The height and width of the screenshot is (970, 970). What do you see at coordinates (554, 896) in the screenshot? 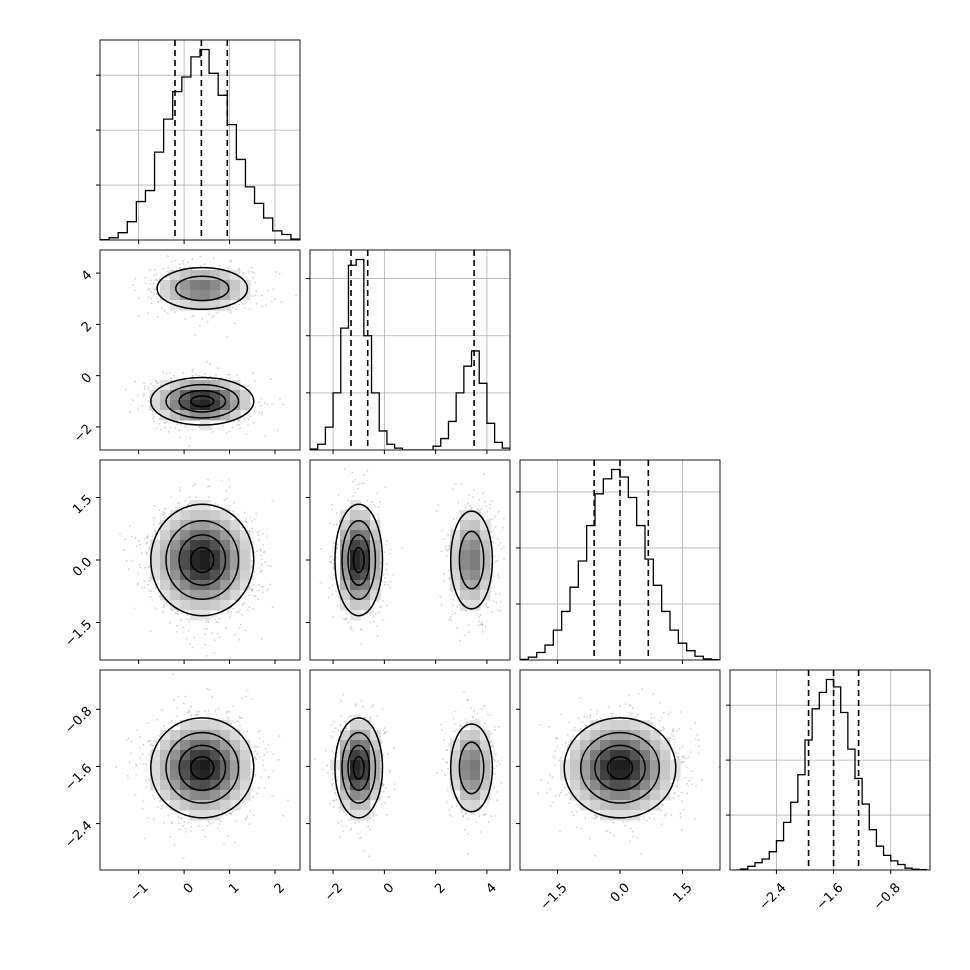
I see `x-tick-label: −1.5` at bounding box center [554, 896].